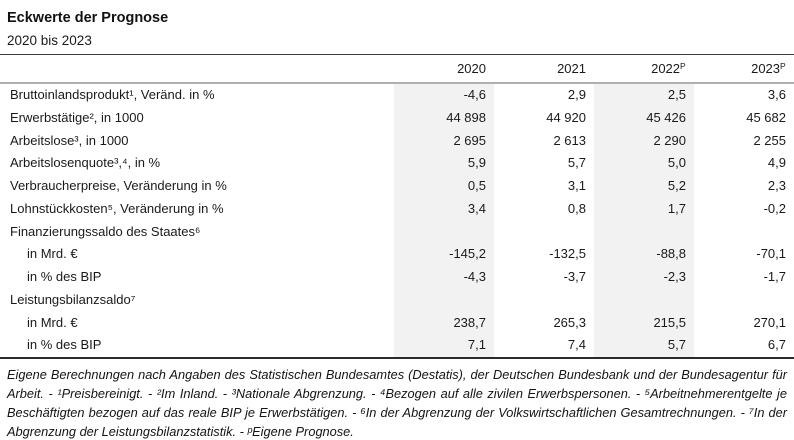  What do you see at coordinates (576, 185) in the screenshot?
I see `value-cell-2021: 3,1` at bounding box center [576, 185].